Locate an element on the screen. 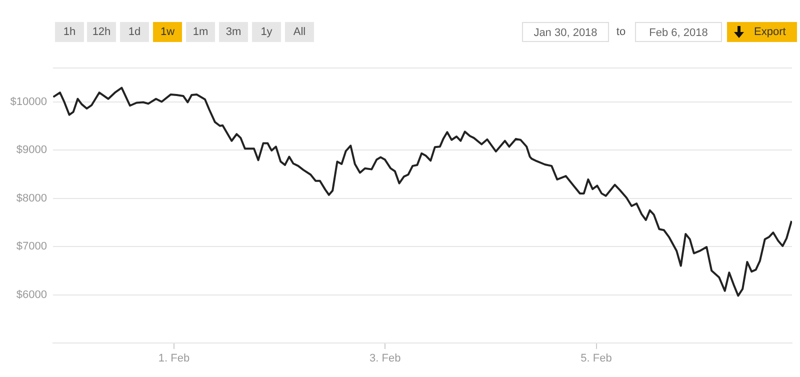 The image size is (800, 377). text: 1d is located at coordinates (134, 32).